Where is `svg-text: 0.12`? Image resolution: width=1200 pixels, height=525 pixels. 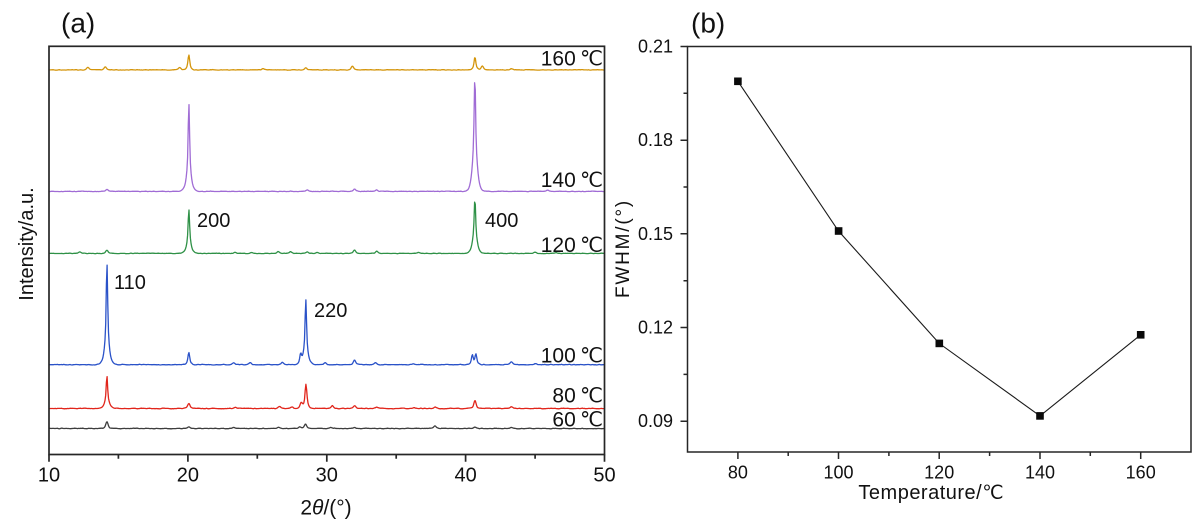 svg-text: 0.12 is located at coordinates (655, 328).